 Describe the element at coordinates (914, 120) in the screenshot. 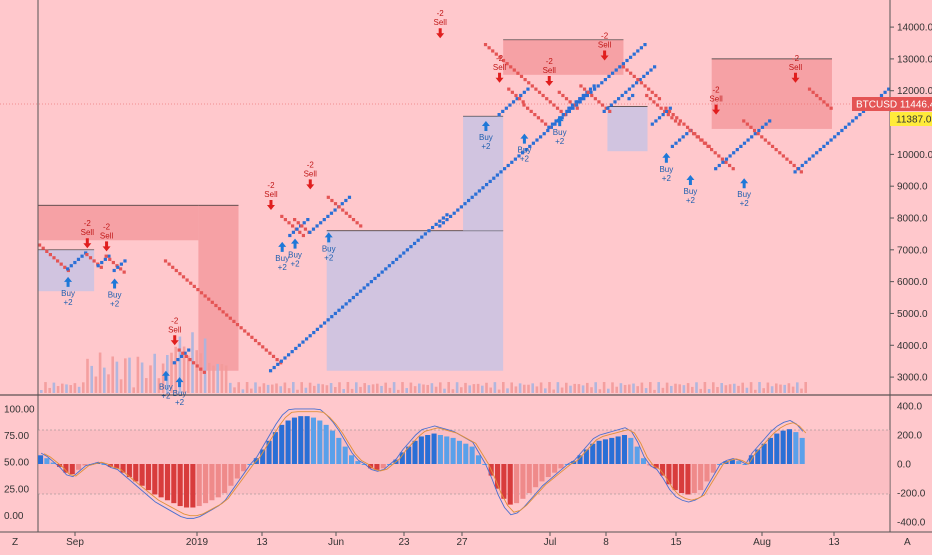

I see `marker-tag-label: 11387.0` at that location.